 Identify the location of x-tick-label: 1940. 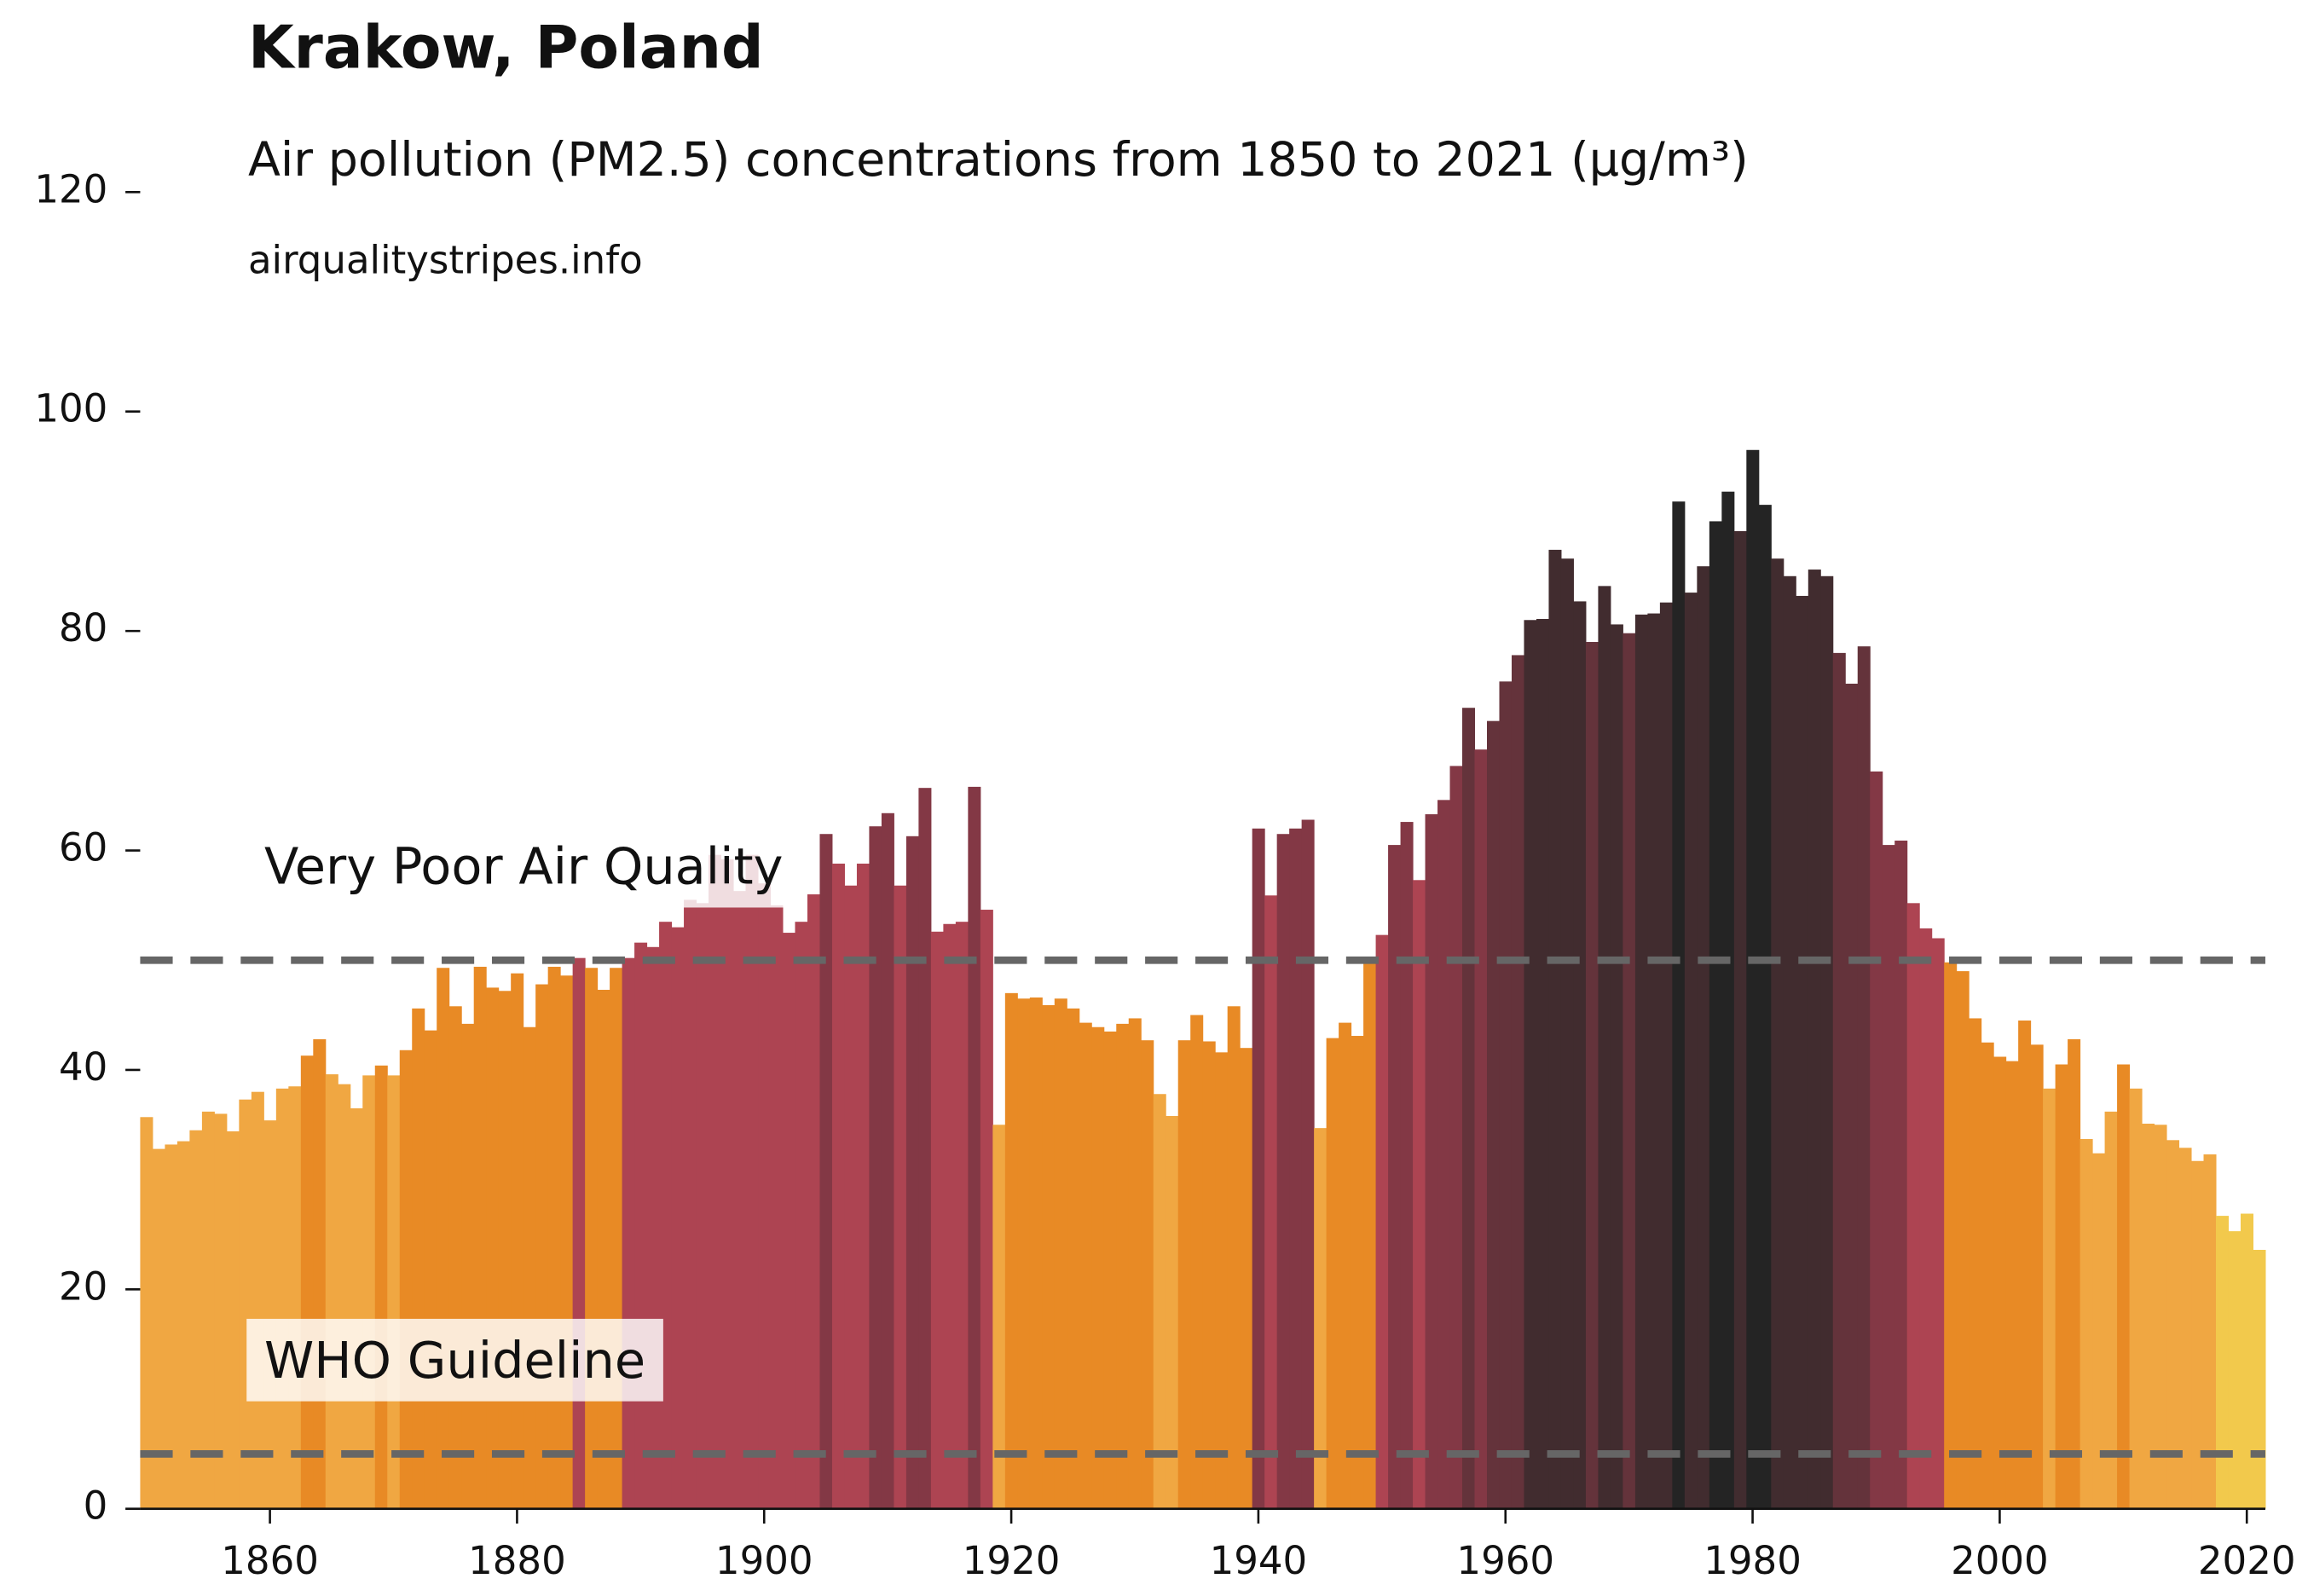
(1259, 1560).